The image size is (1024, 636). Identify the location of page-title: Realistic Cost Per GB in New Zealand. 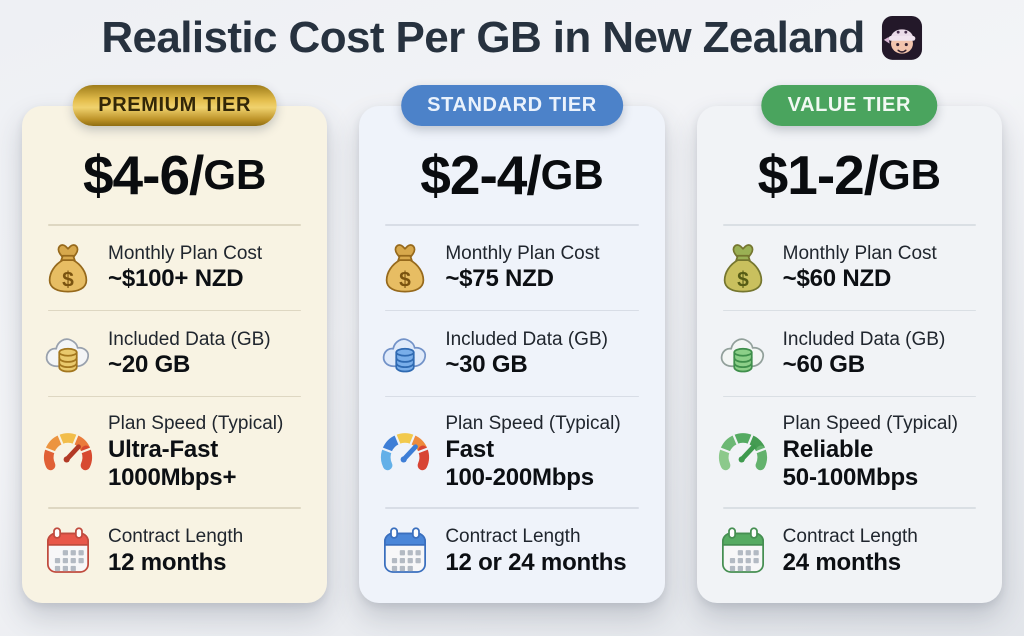
(483, 37).